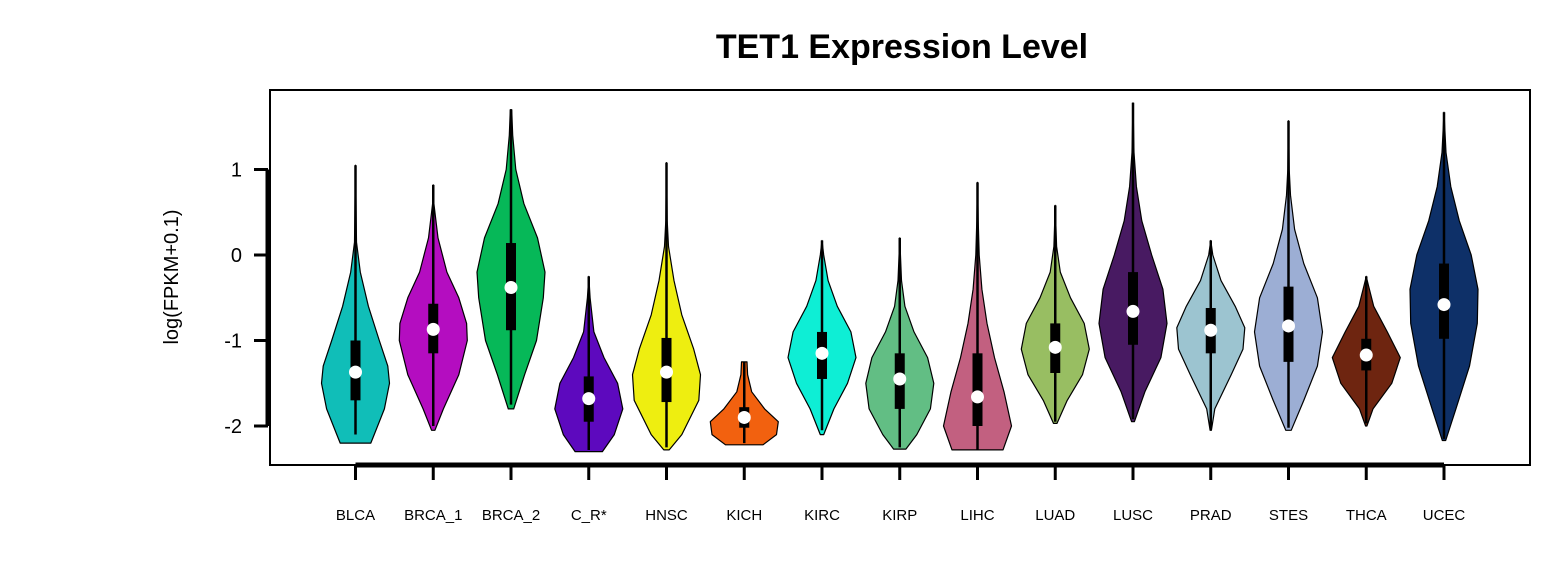  What do you see at coordinates (902, 47) in the screenshot?
I see `chart-title: TET1 Expression Level` at bounding box center [902, 47].